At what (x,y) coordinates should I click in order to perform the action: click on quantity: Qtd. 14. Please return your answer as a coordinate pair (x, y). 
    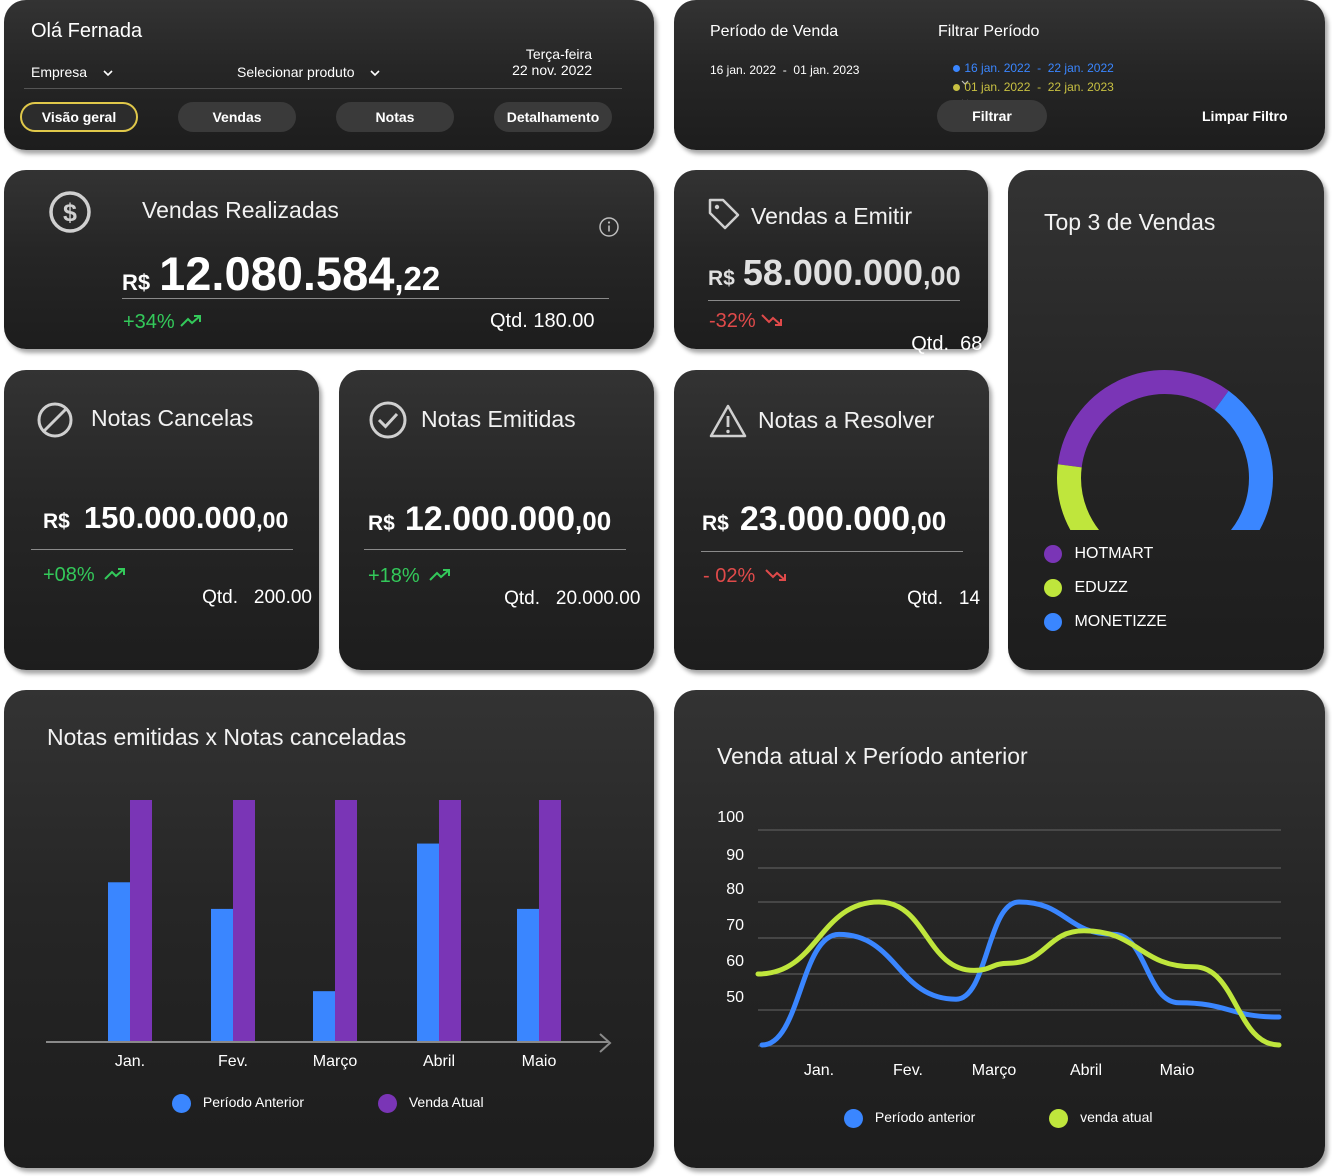
    Looking at the image, I should click on (933, 599).